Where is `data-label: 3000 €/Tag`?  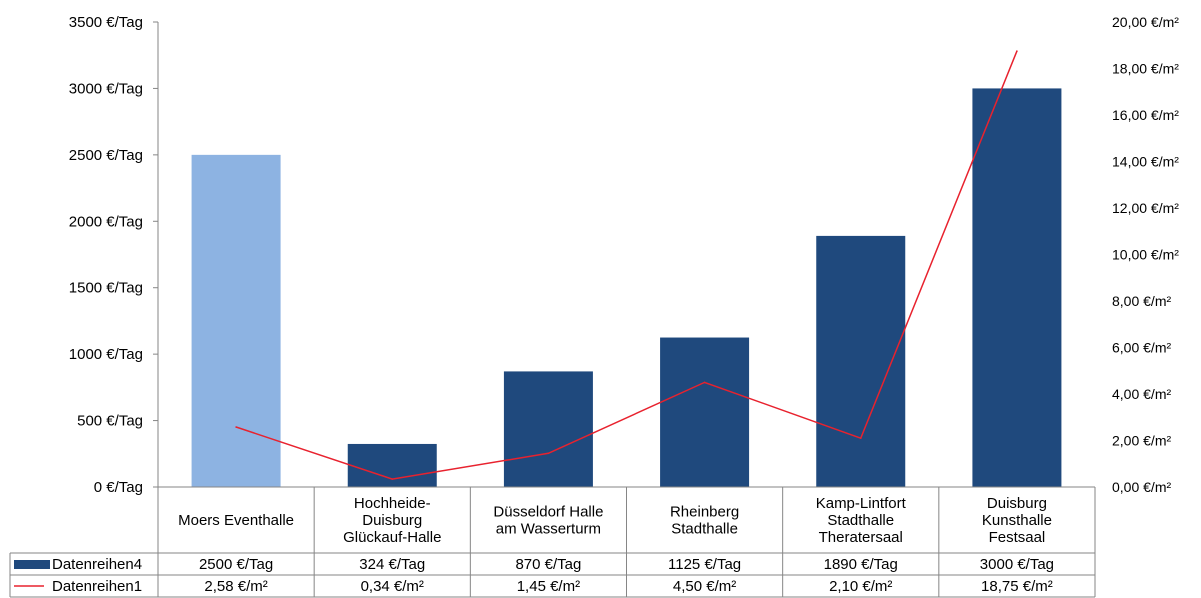
data-label: 3000 €/Tag is located at coordinates (1017, 564).